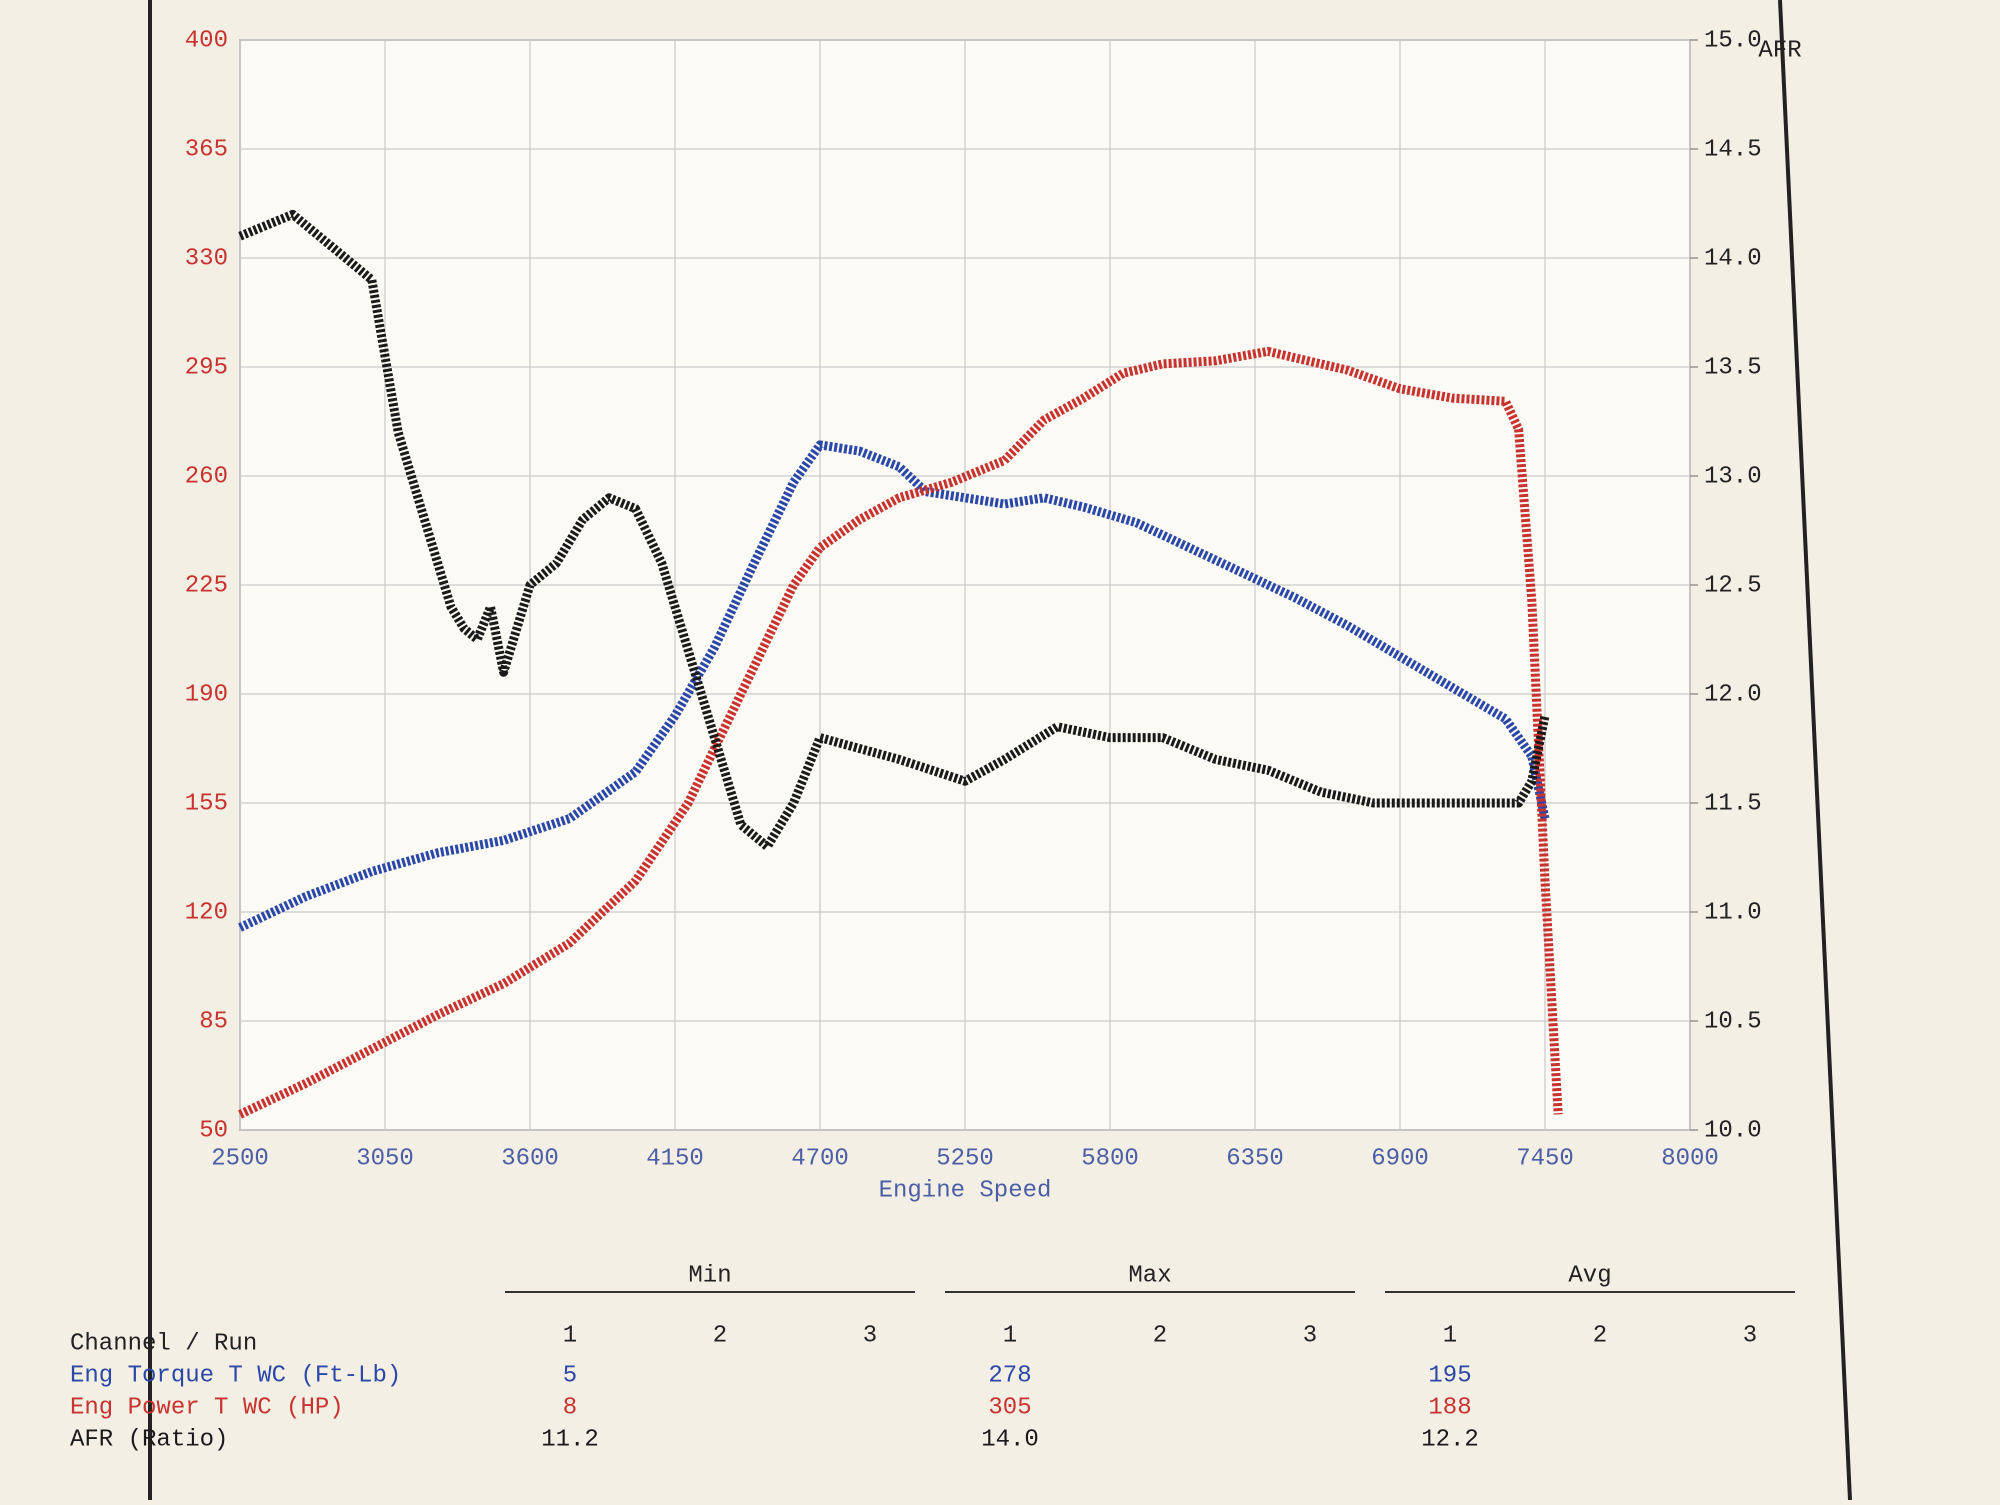  Describe the element at coordinates (207, 1407) in the screenshot. I see `table-channel-name: Eng Power T WC (HP)` at that location.